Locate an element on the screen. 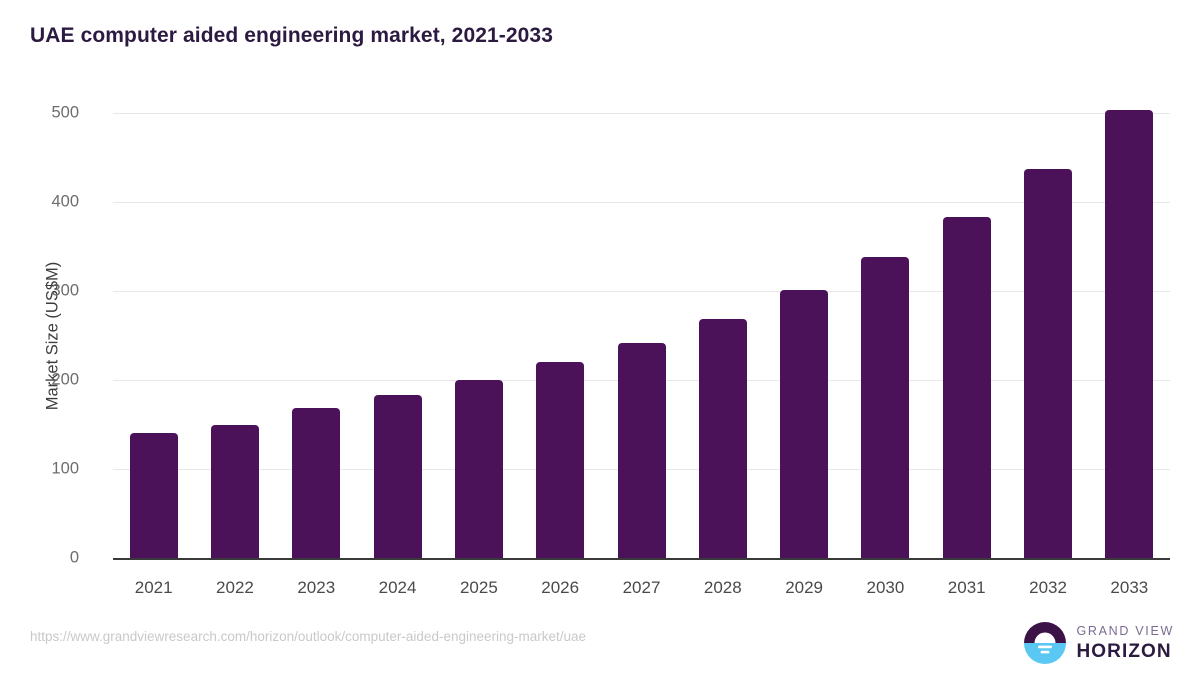  brand-logo: GRAND VIEW HORIZON is located at coordinates (1098, 643).